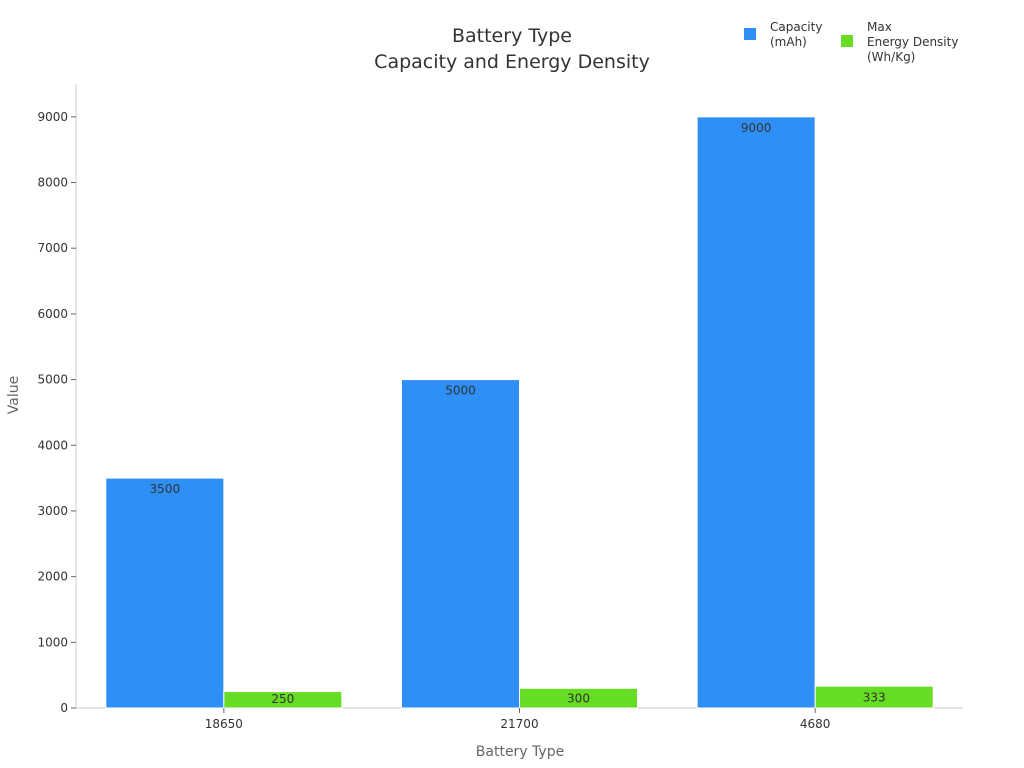  I want to click on legend-label: (mAh), so click(788, 42).